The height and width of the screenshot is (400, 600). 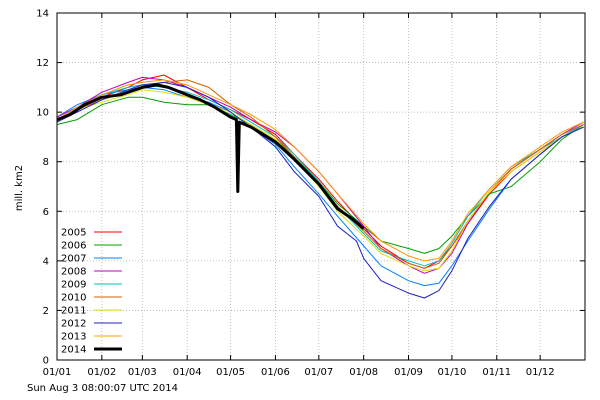 I want to click on legend-label: 2014, so click(x=73, y=350).